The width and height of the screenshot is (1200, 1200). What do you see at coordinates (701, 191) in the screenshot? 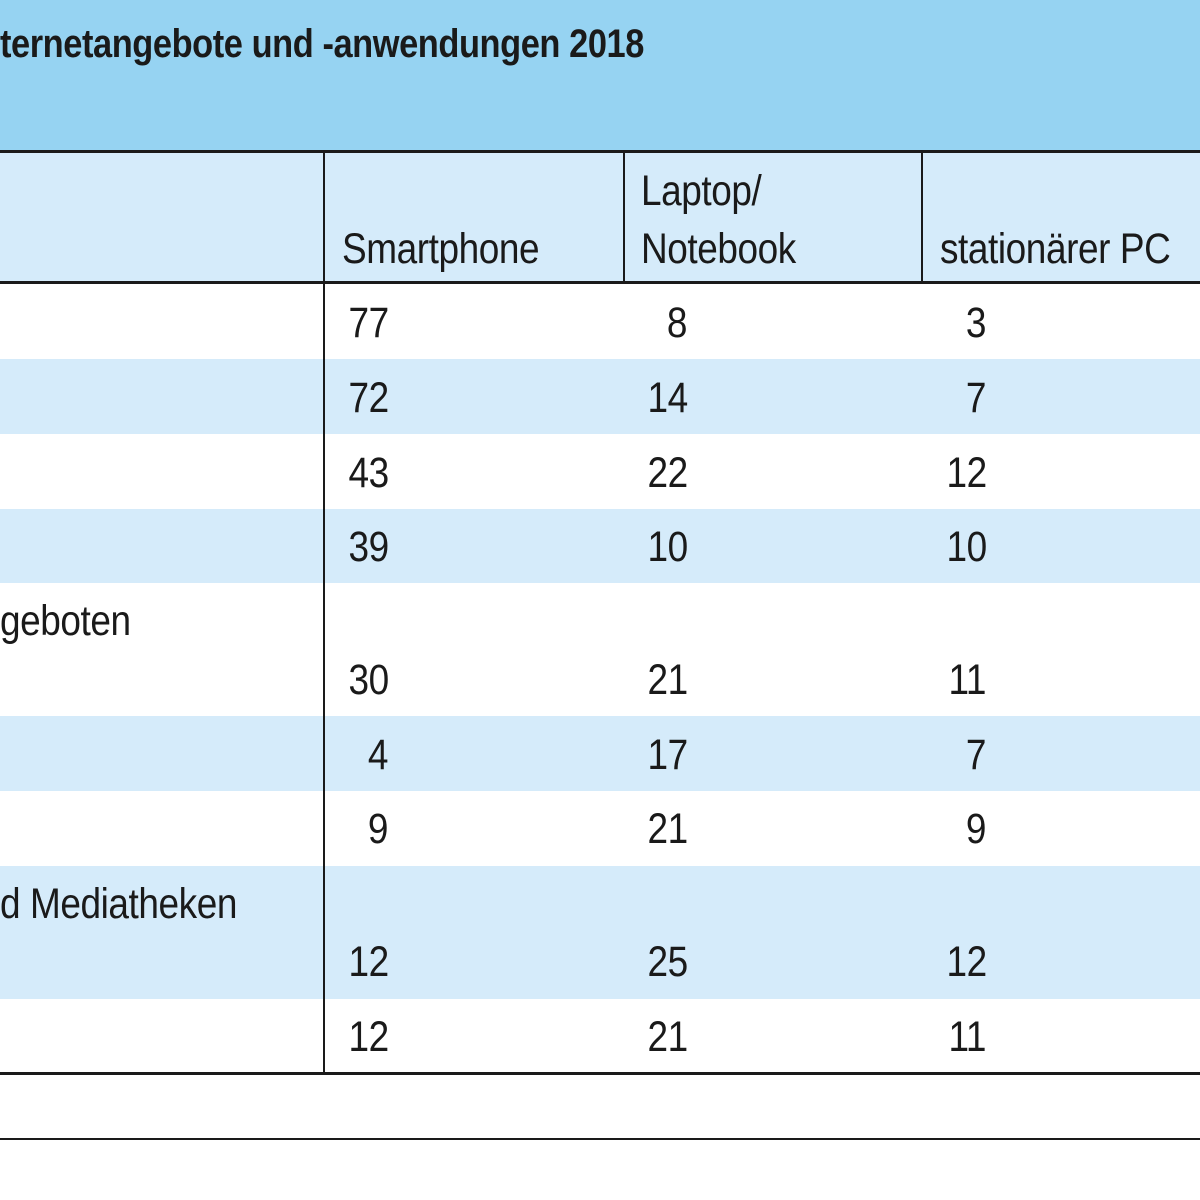
I see `column-header-laptop-line1: Laptop/` at bounding box center [701, 191].